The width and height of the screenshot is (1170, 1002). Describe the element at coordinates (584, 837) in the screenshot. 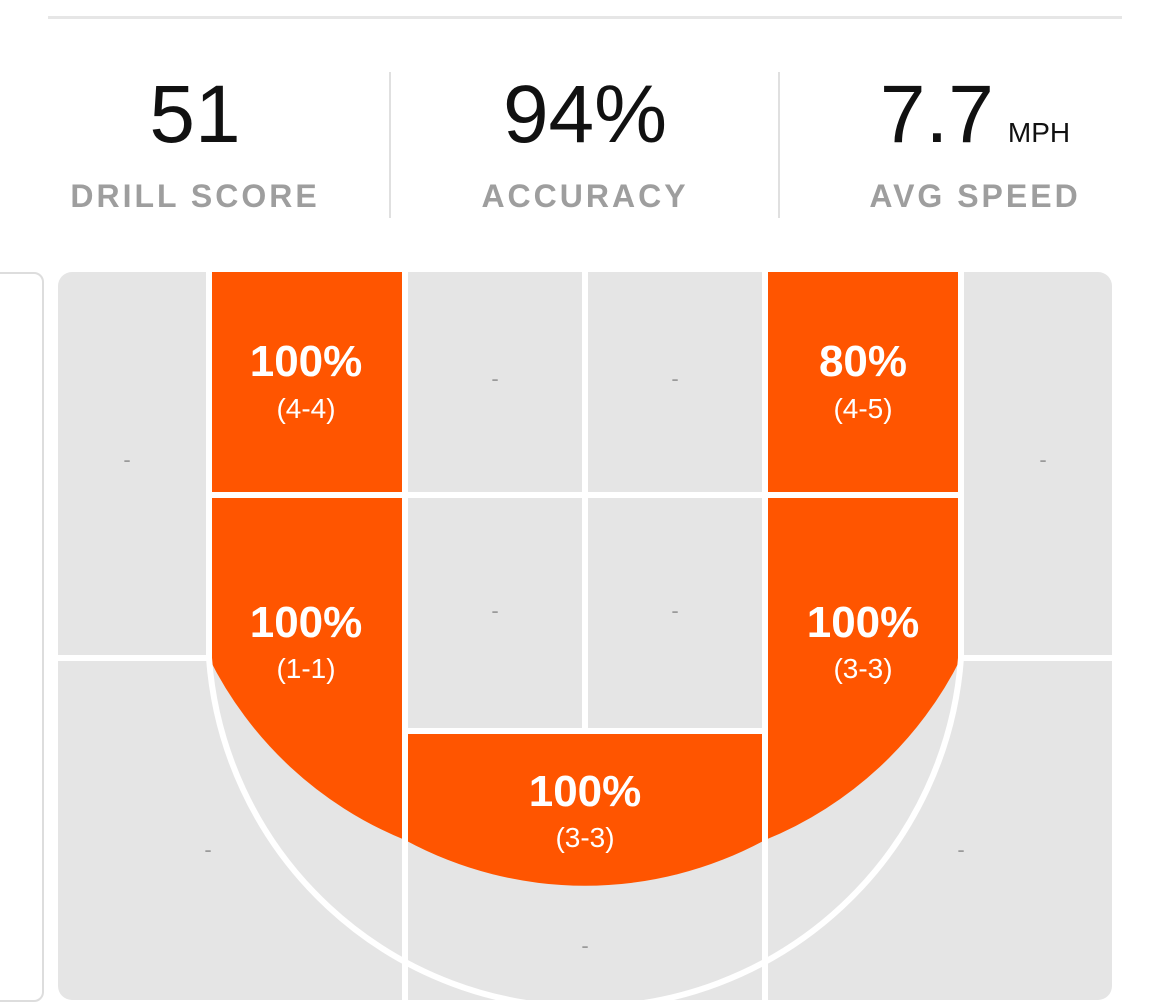

I see `zone-bottom-center-made: (3-3)` at that location.